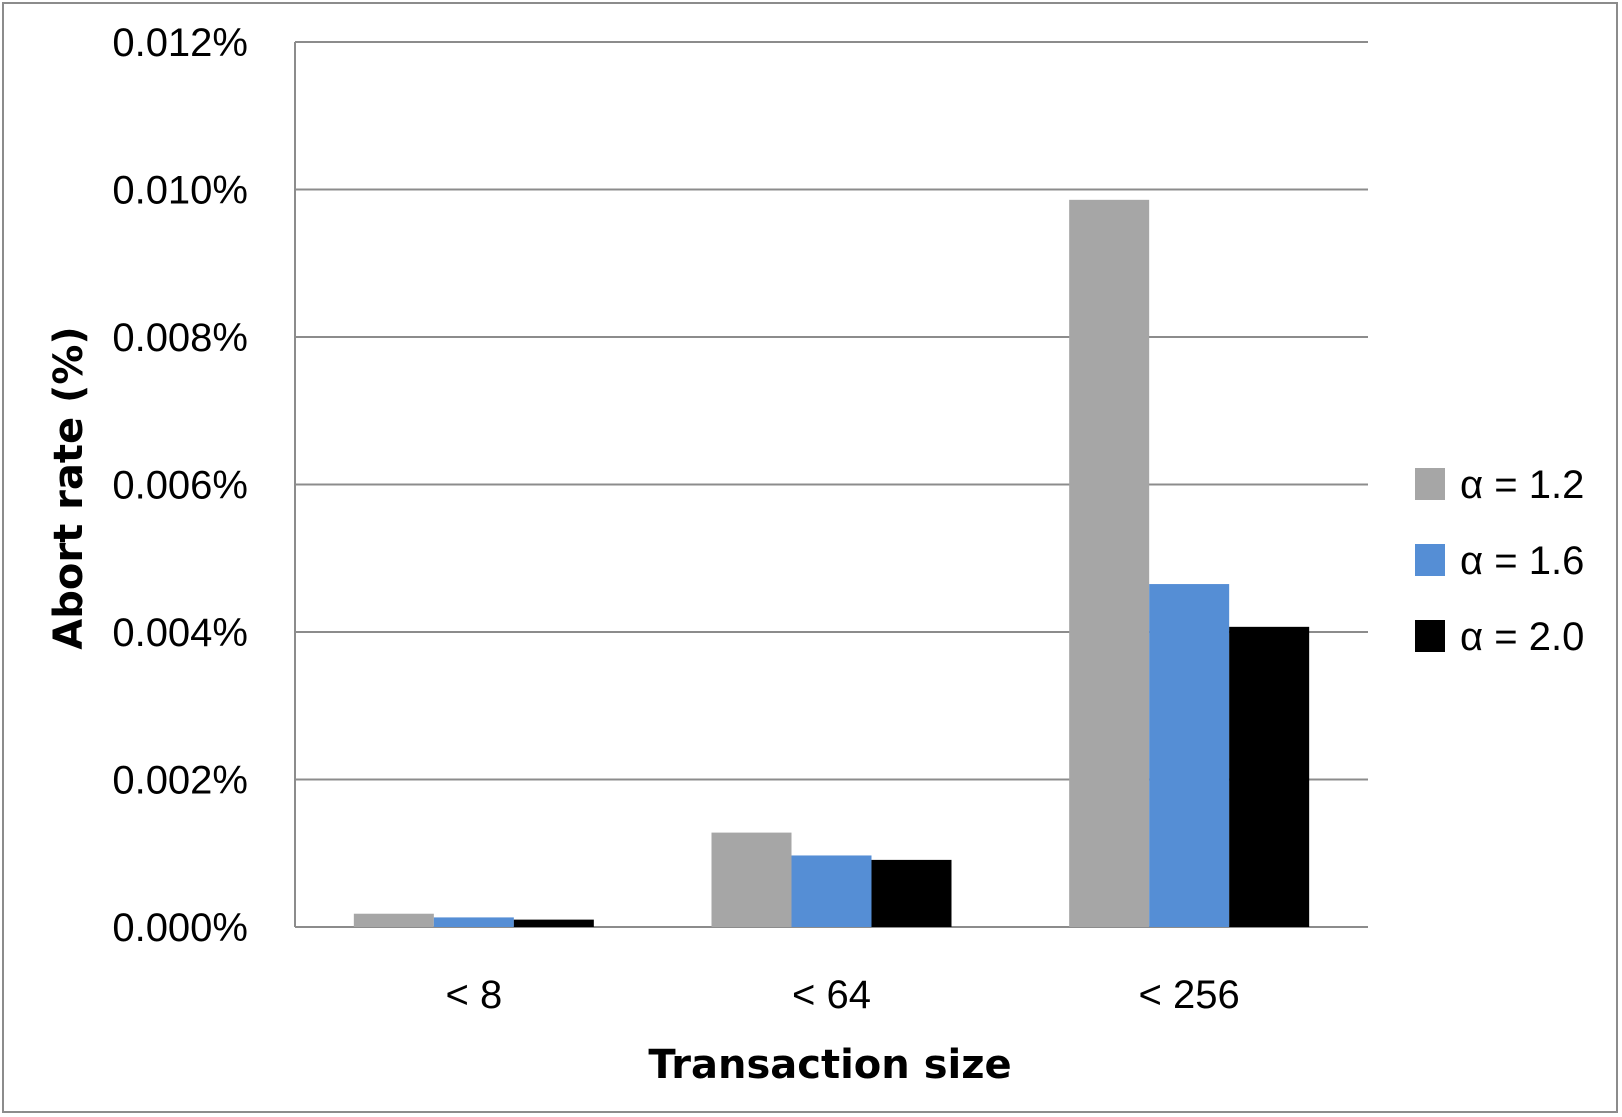  I want to click on legend-label-2: α = 2.0, so click(1522, 637).